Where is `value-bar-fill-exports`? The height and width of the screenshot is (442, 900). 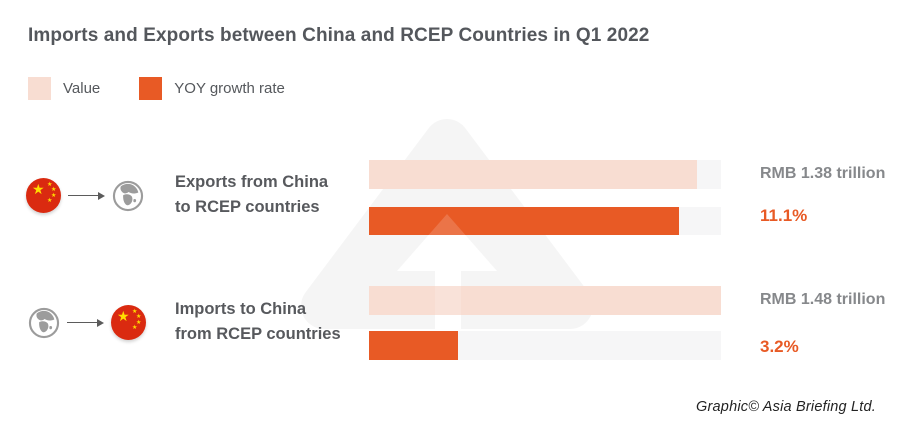 value-bar-fill-exports is located at coordinates (533, 174).